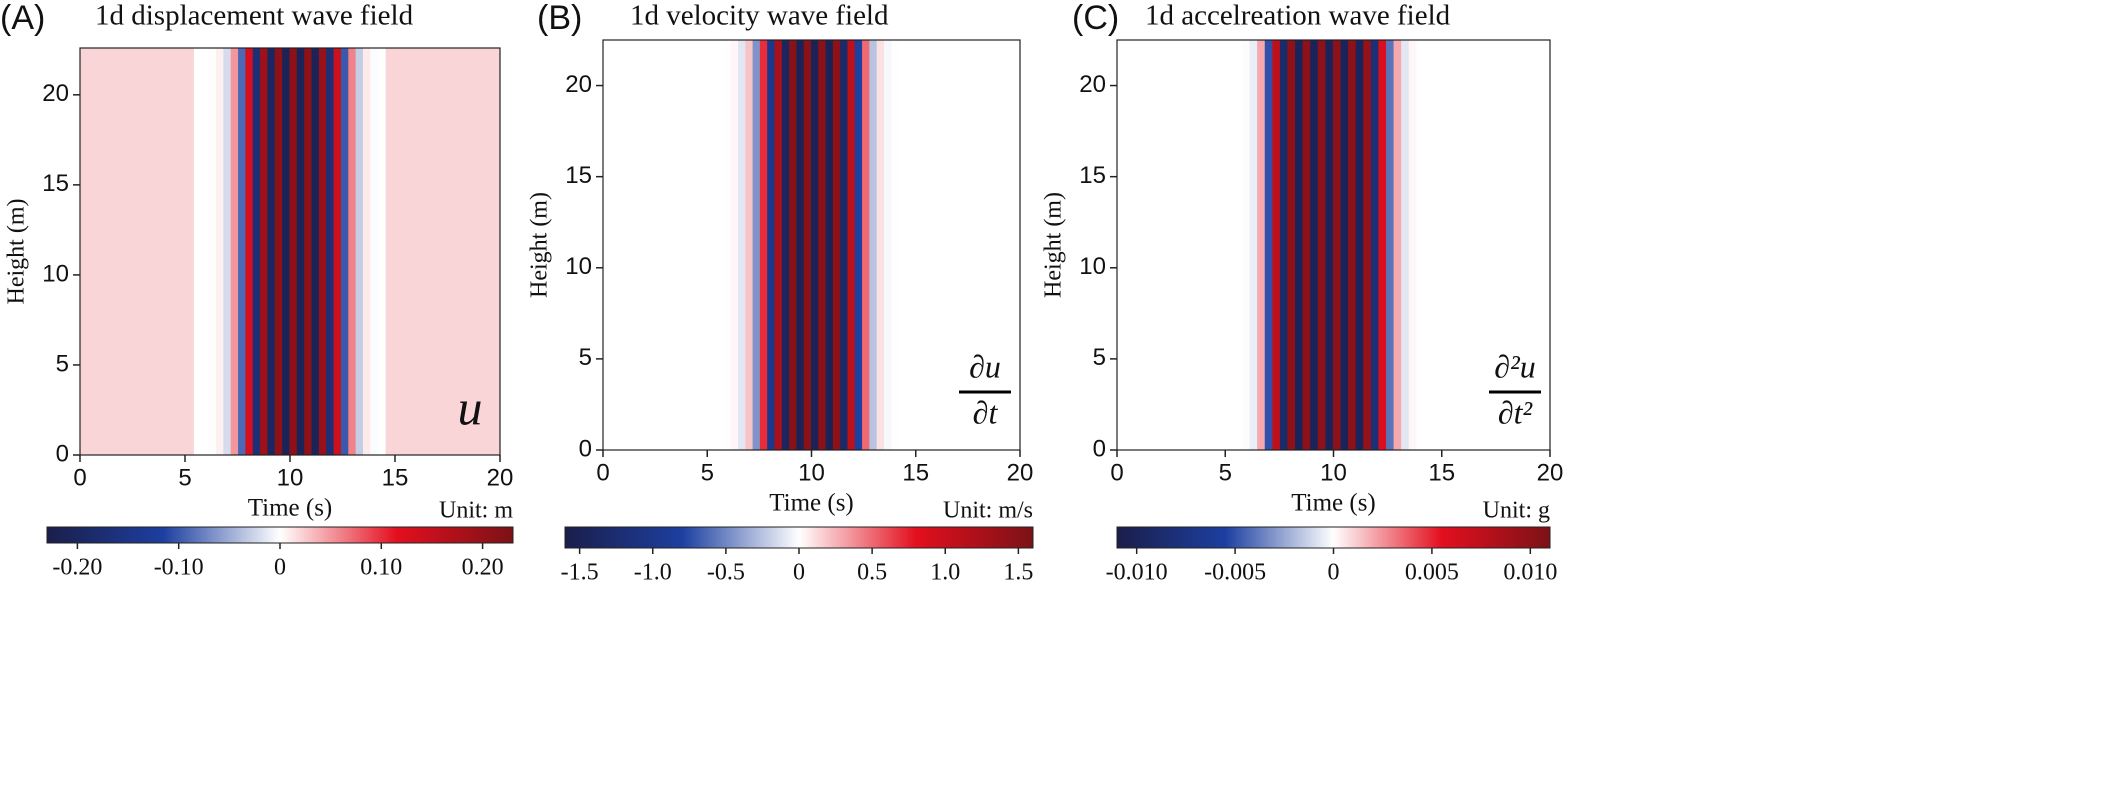 The width and height of the screenshot is (2118, 792). What do you see at coordinates (559, 18) in the screenshot?
I see `panel-label: (B)` at bounding box center [559, 18].